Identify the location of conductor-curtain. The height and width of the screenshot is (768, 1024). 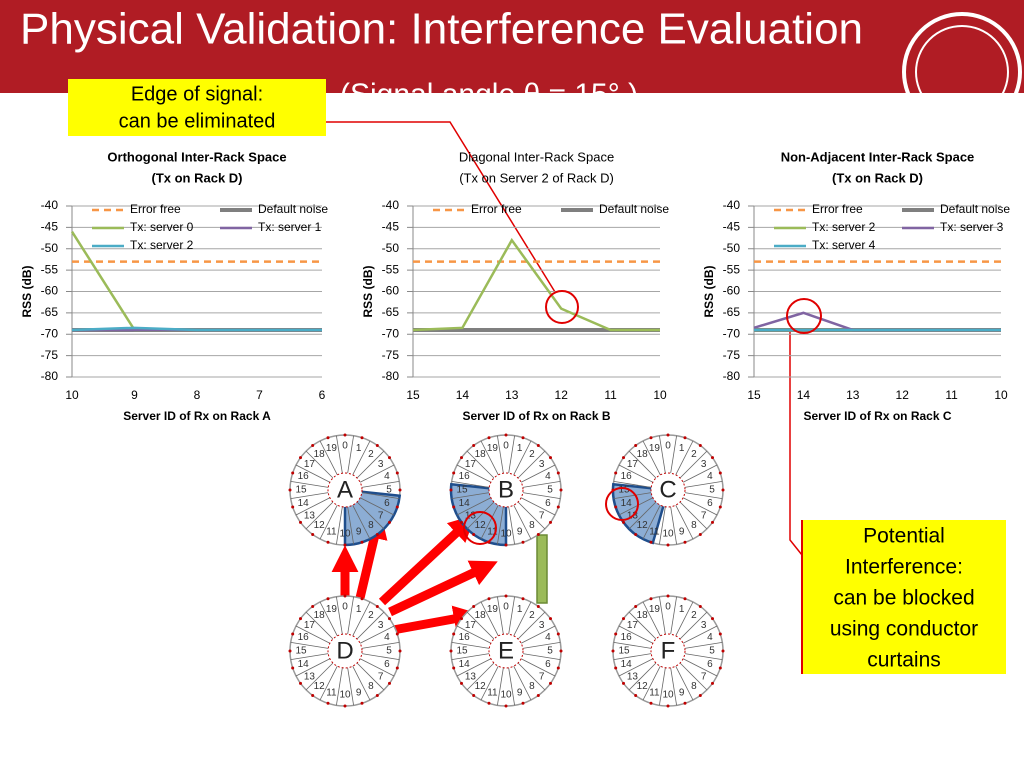
(542, 569).